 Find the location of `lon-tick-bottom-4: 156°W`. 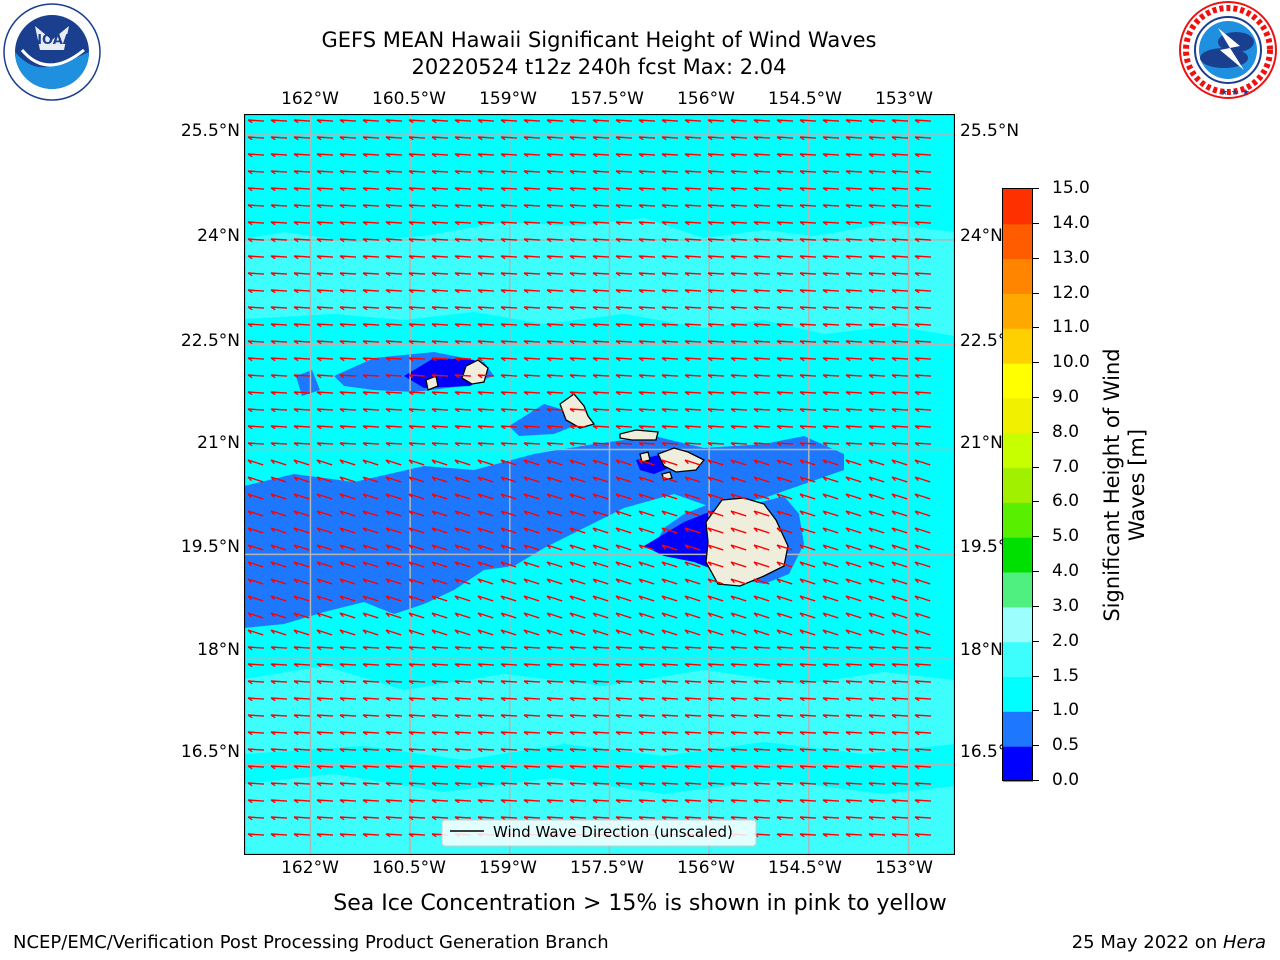

lon-tick-bottom-4: 156°W is located at coordinates (706, 868).